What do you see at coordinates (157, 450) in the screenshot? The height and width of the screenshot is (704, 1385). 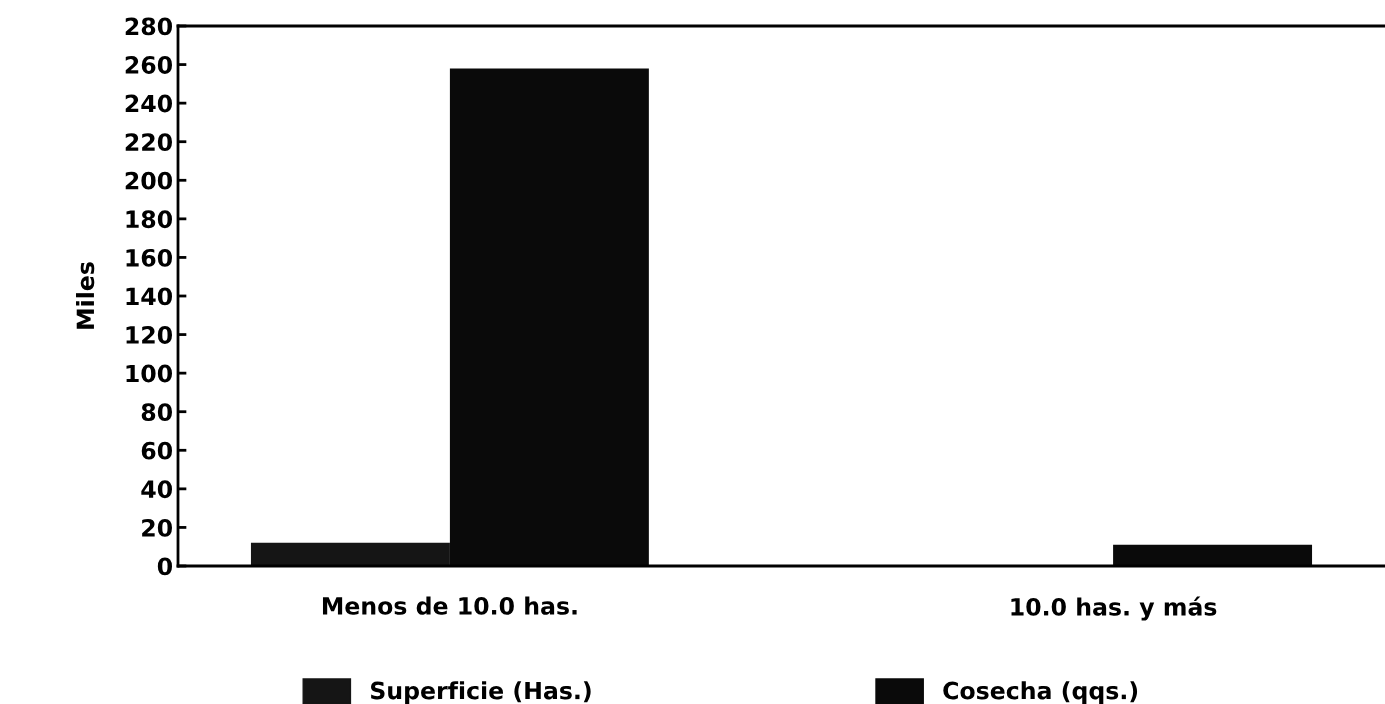 I see `y-tick-label: 60` at bounding box center [157, 450].